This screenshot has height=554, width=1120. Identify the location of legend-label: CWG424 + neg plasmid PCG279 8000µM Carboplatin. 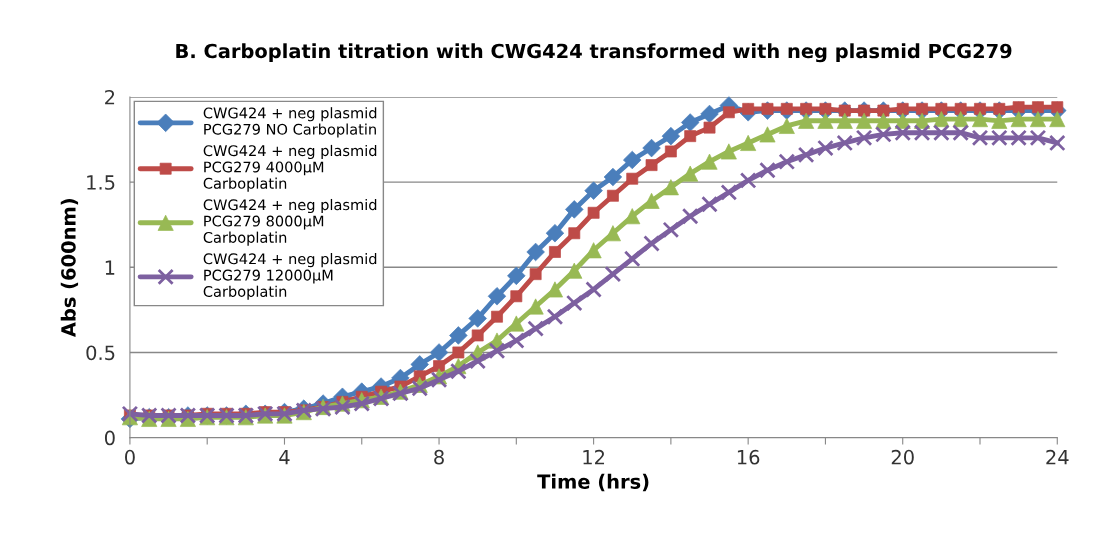
(290, 222).